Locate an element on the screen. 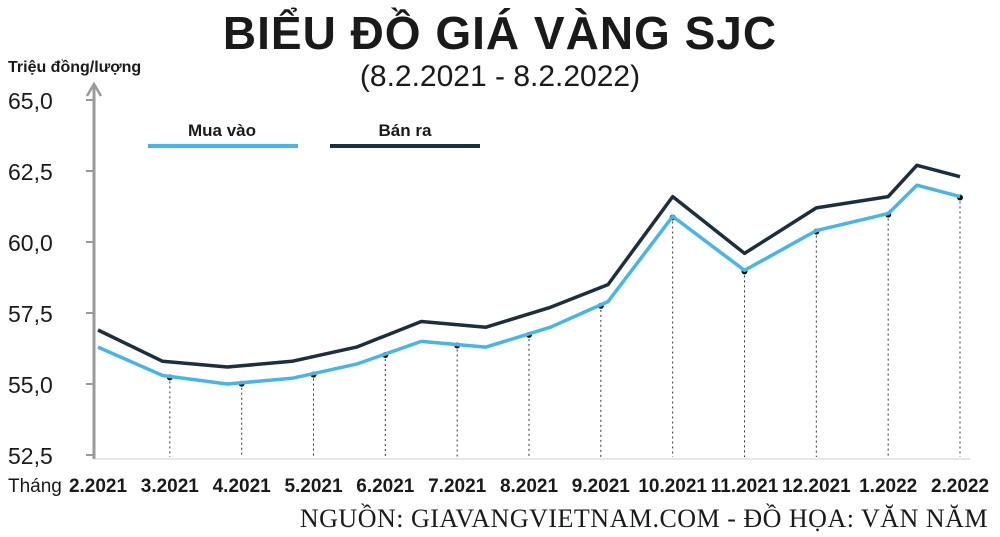 The width and height of the screenshot is (1000, 537). x-tick-label: 7.2021 is located at coordinates (457, 486).